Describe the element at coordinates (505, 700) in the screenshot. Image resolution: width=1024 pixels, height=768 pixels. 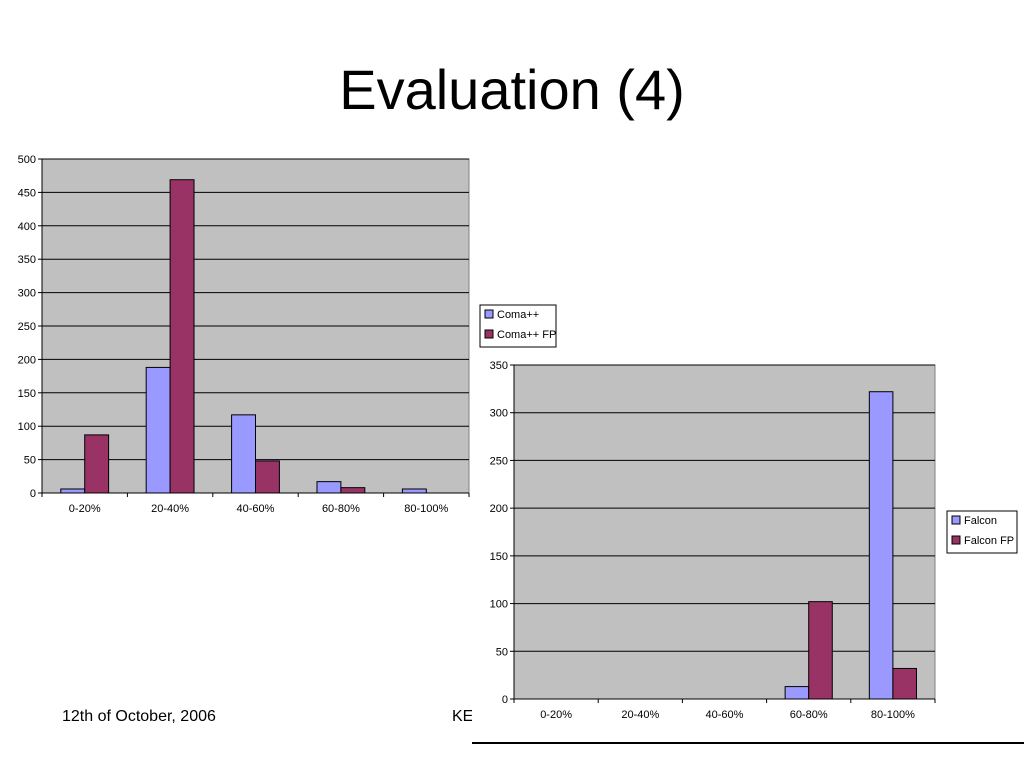
I see `falcon-ytick-label: 0` at that location.